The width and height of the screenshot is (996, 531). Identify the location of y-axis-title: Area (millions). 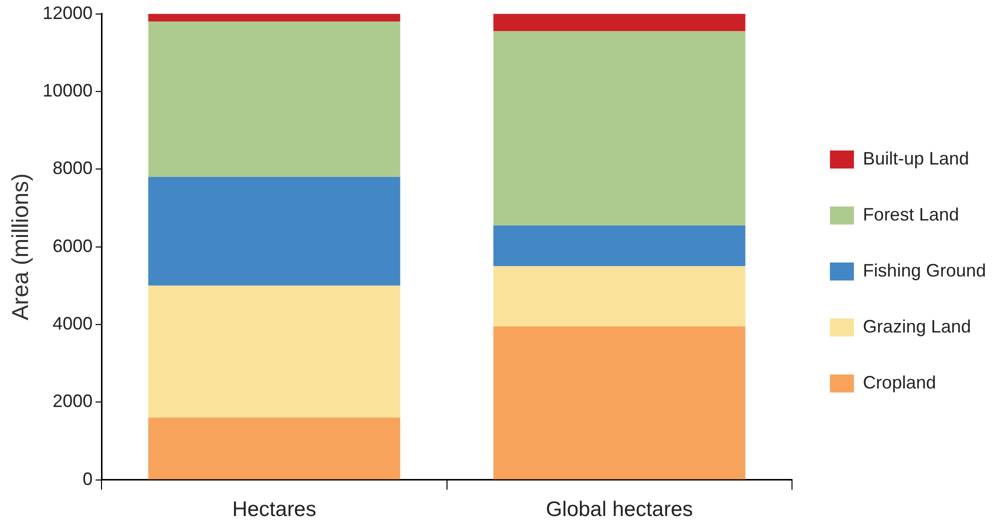
(20, 246).